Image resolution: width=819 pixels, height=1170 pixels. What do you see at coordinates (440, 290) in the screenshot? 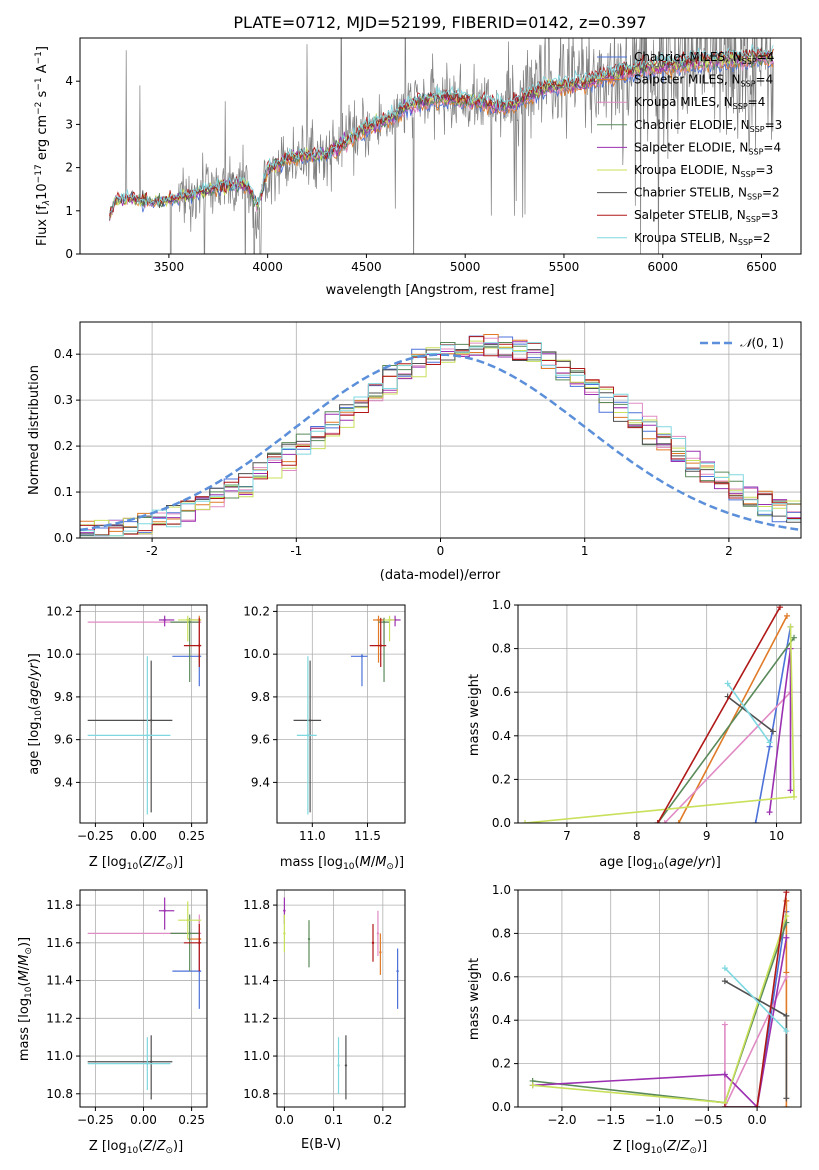
I see `spectrum-xlabel: wavelength [Angstrom, rest frame]` at bounding box center [440, 290].